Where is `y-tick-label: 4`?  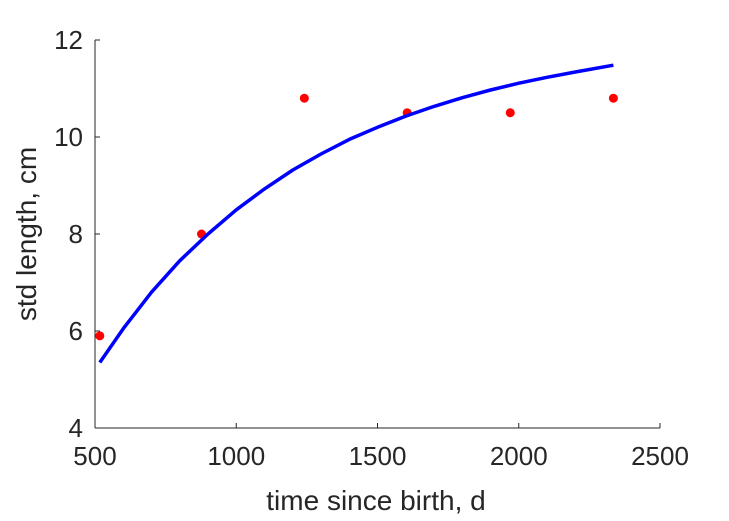 y-tick-label: 4 is located at coordinates (76, 428).